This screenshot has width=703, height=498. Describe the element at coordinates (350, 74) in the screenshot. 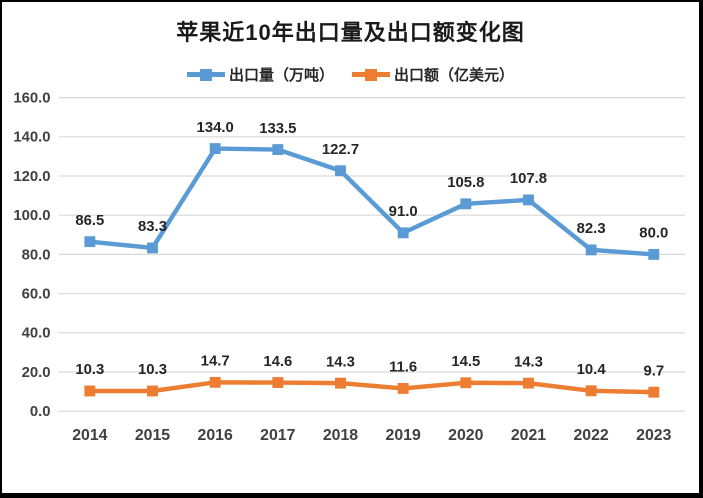

I see `legend: 出口量（万吨） 出口额（亿美元）` at that location.